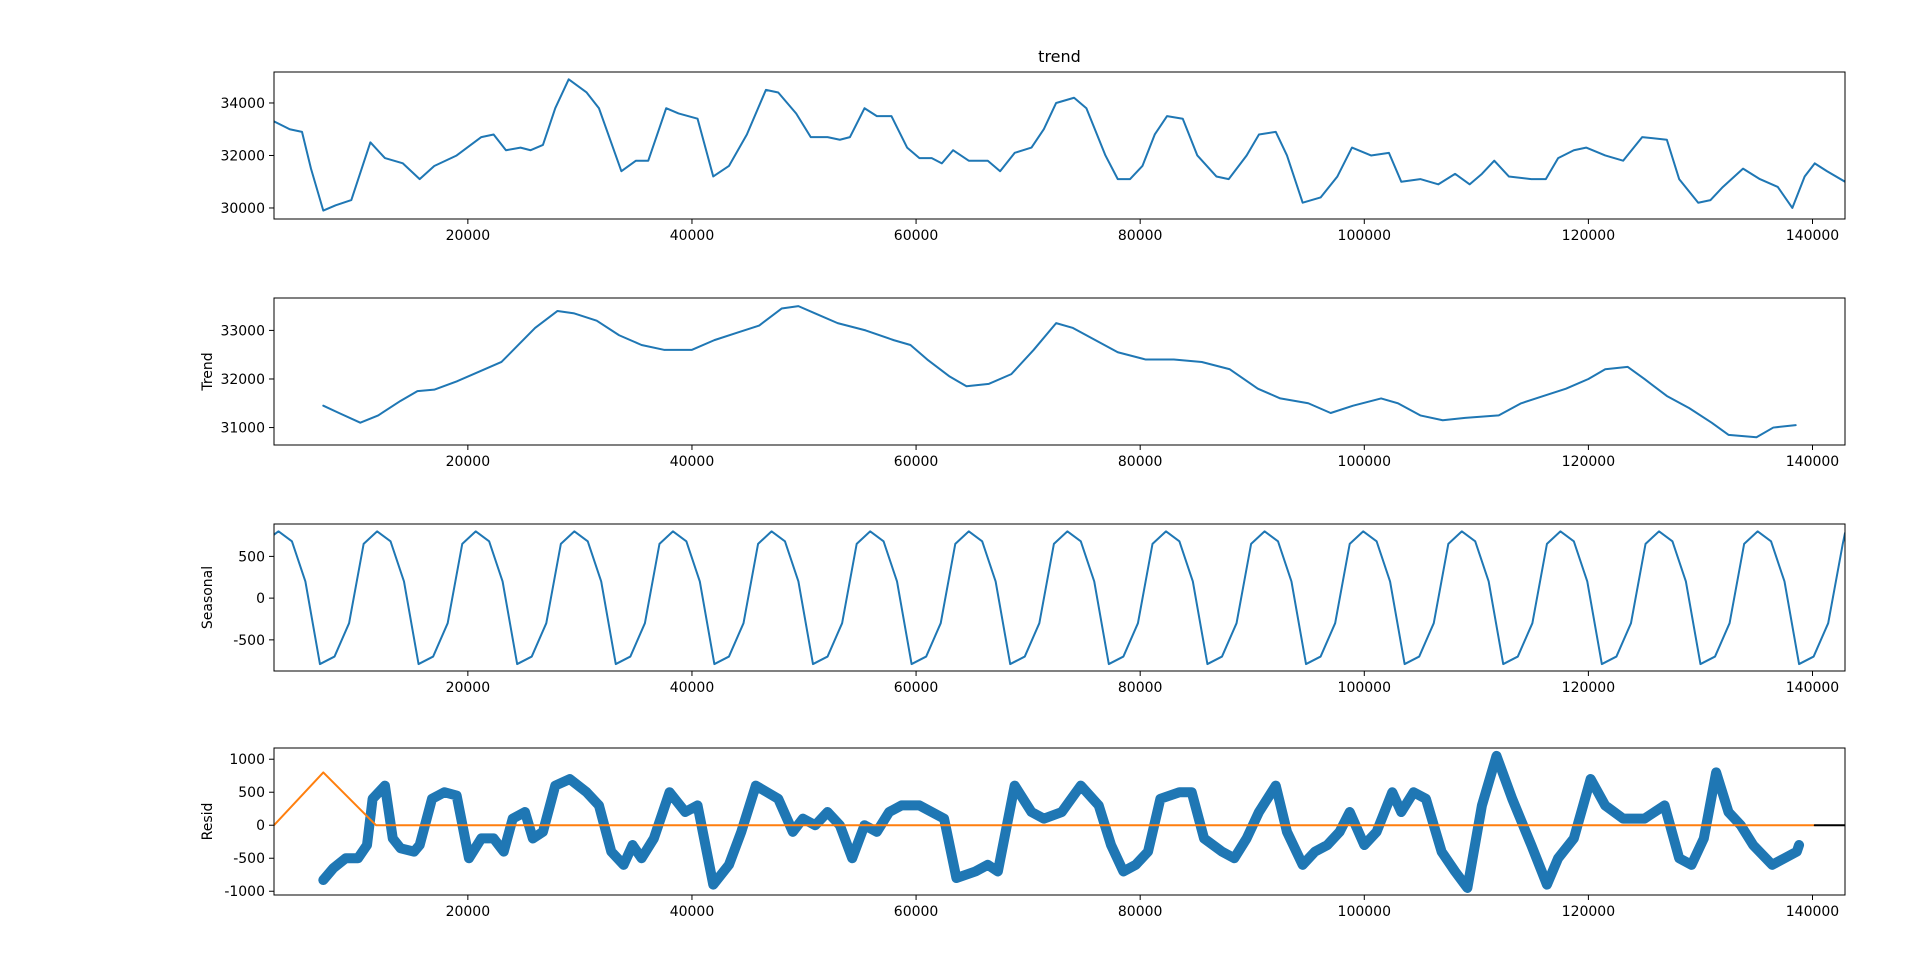  What do you see at coordinates (1059, 56) in the screenshot?
I see `chart-title: trend` at bounding box center [1059, 56].